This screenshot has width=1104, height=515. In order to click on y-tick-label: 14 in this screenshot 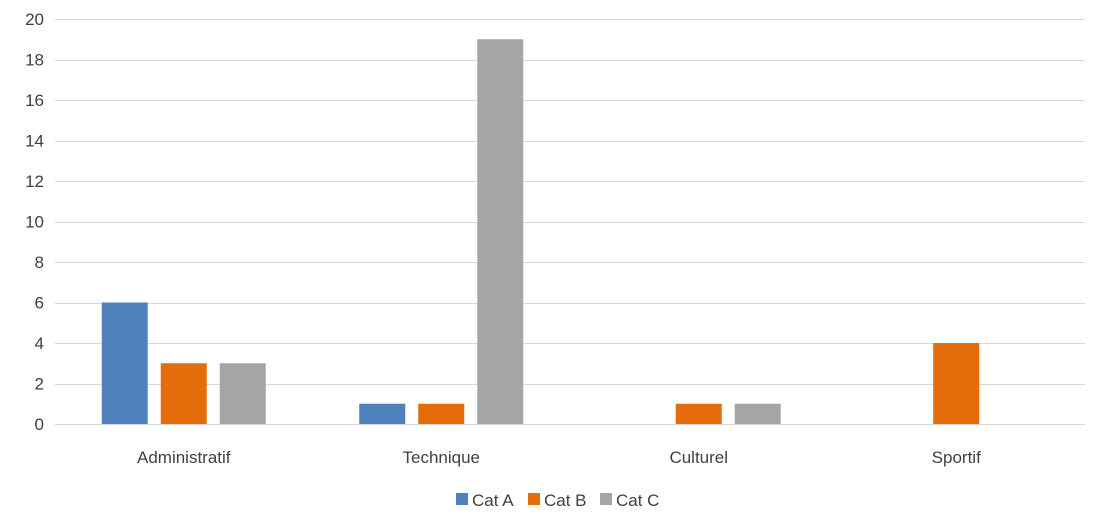, I will do `click(34, 141)`.